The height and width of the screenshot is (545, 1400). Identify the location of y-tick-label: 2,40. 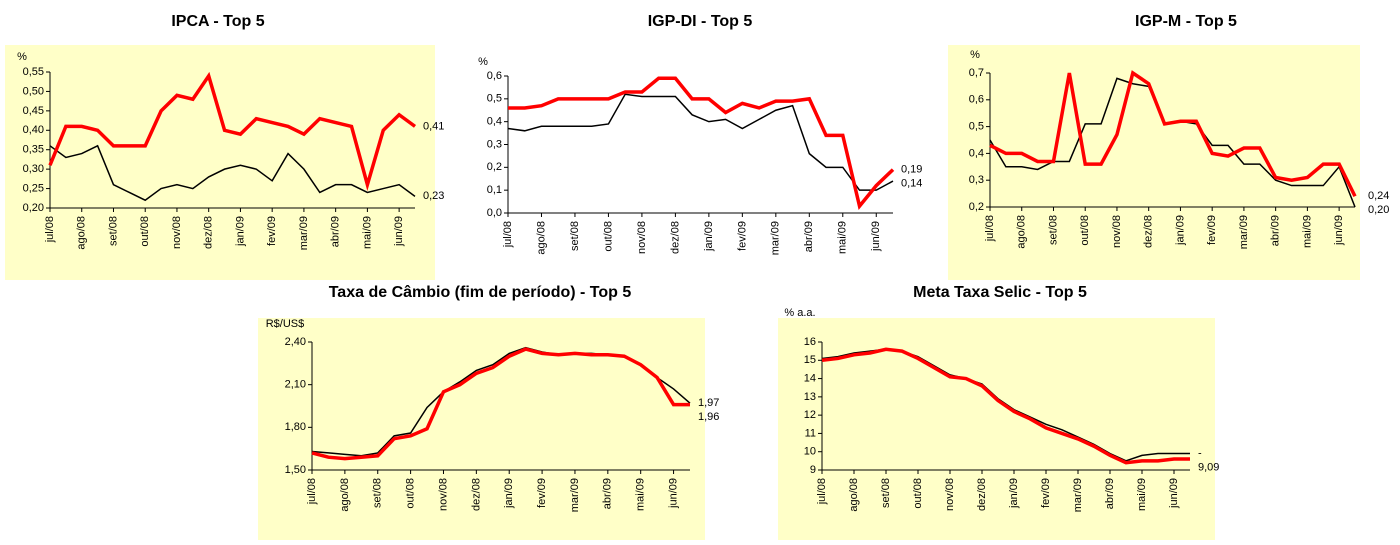
(295, 342).